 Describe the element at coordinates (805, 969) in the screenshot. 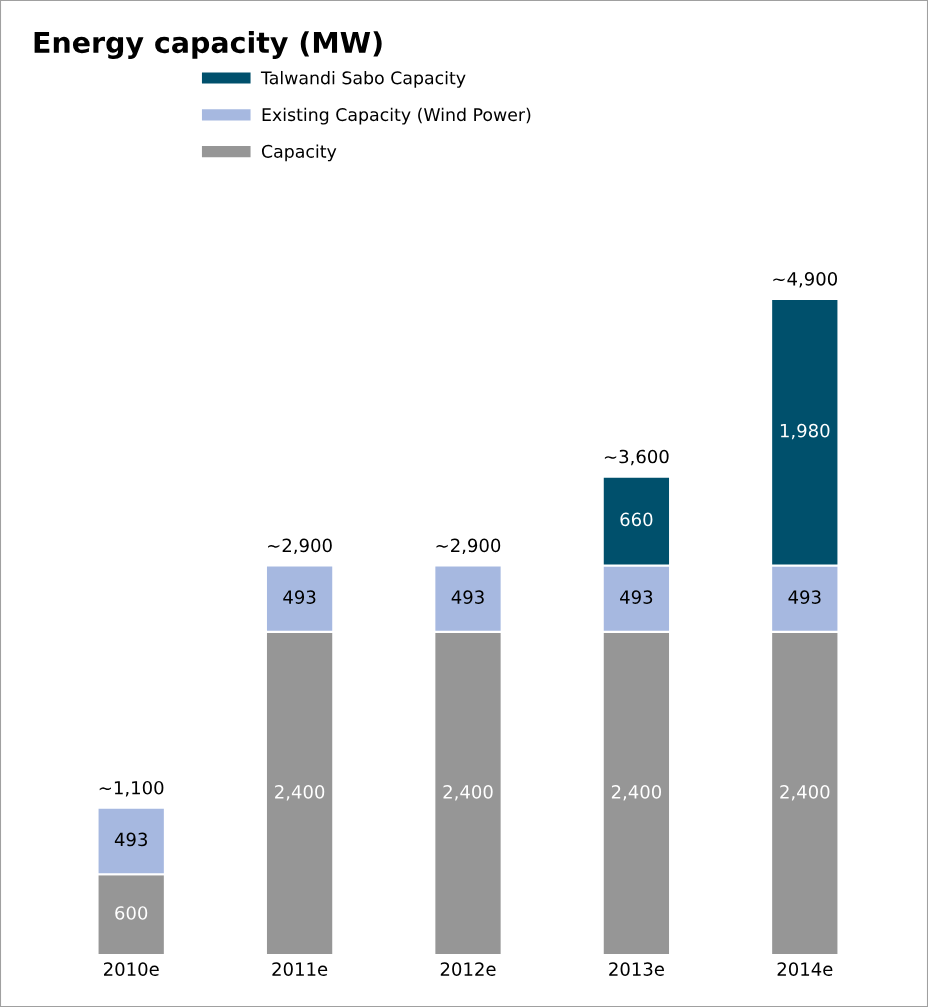

I see `x-tick-label: 2014e` at that location.